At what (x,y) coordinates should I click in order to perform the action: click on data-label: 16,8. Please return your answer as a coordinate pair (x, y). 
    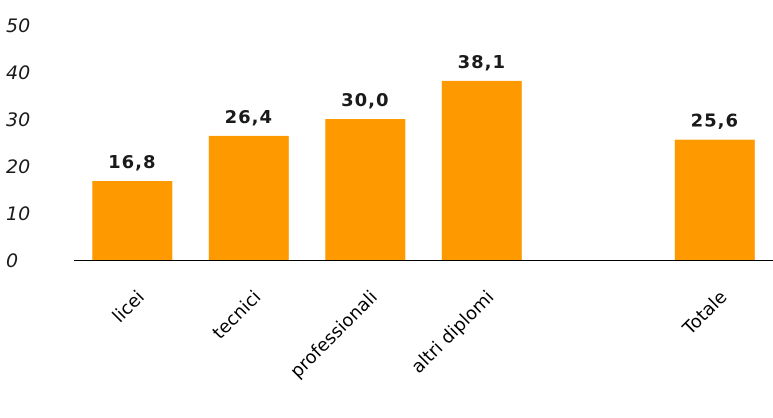
    Looking at the image, I should click on (132, 162).